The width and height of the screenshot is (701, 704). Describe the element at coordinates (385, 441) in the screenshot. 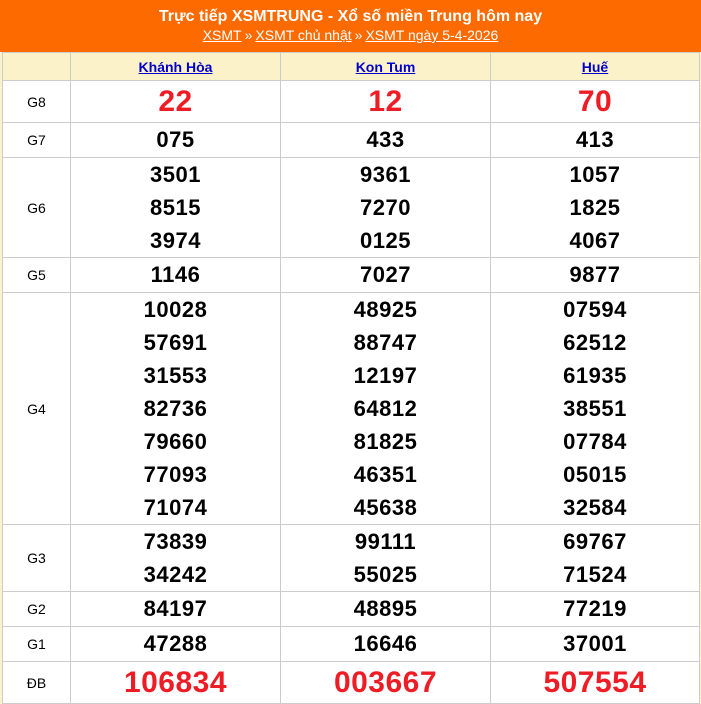

I see `result-number: 81825` at that location.